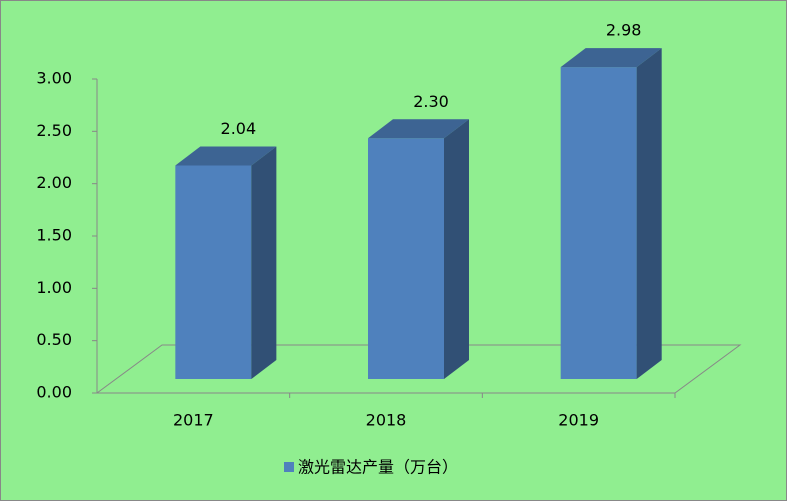 Image resolution: width=787 pixels, height=501 pixels. I want to click on x-tick-label: 2018, so click(386, 420).